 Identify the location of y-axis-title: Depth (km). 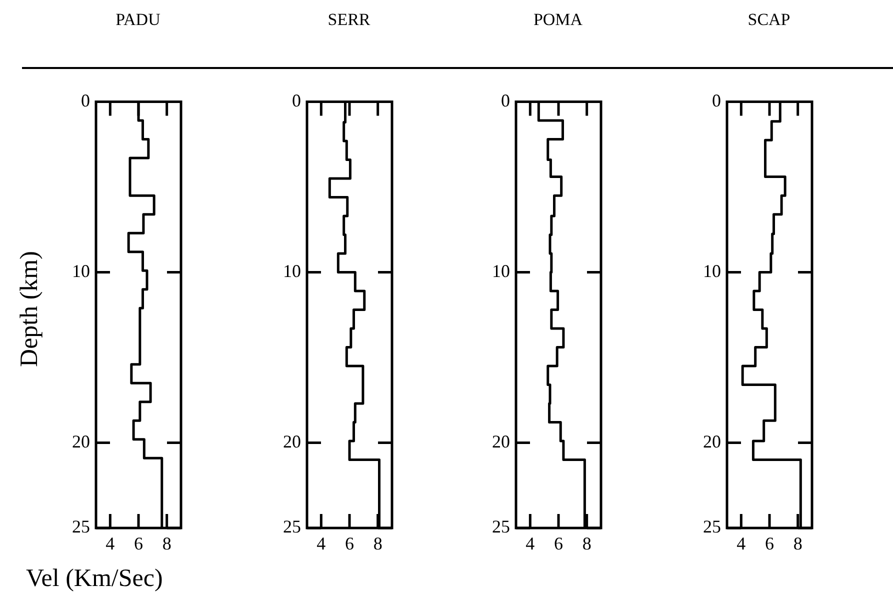
(30, 309).